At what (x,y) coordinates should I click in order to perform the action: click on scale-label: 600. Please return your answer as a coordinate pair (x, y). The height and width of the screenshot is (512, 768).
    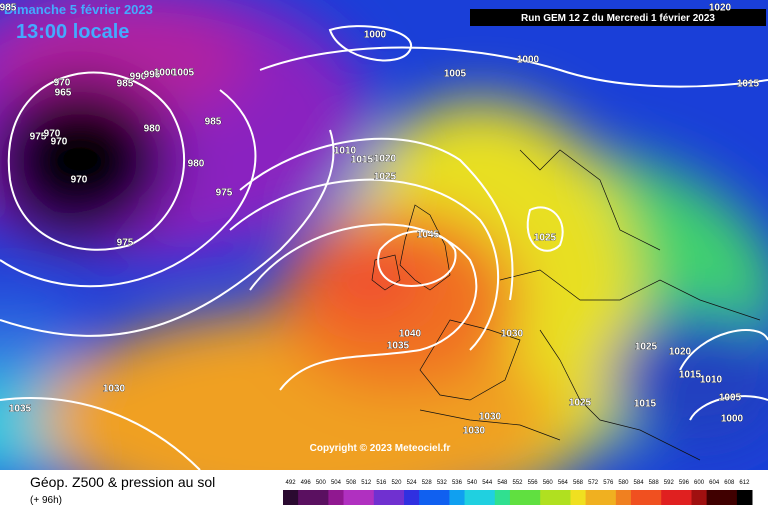
    Looking at the image, I should click on (699, 483).